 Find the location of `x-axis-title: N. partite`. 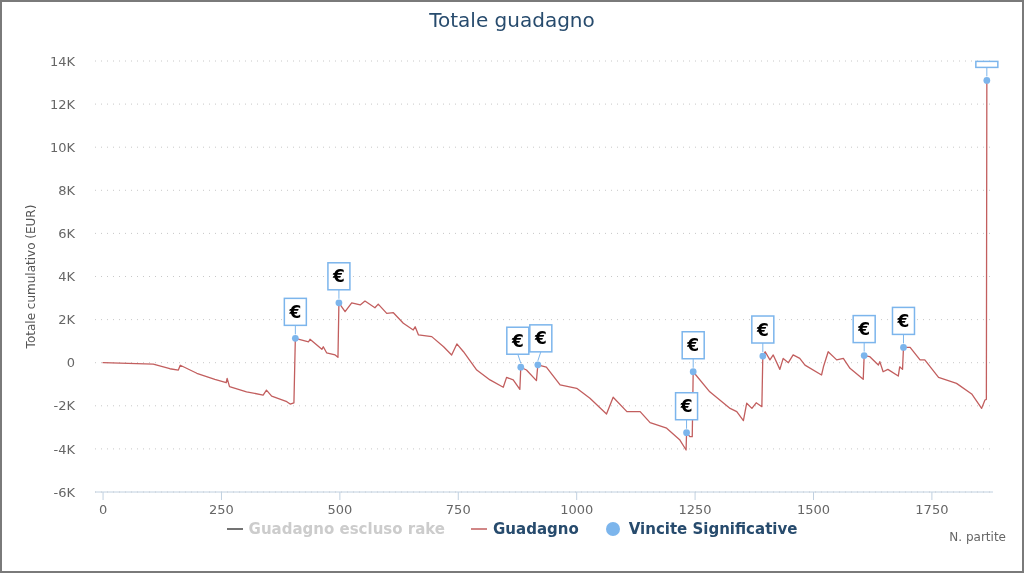

x-axis-title: N. partite is located at coordinates (977, 537).